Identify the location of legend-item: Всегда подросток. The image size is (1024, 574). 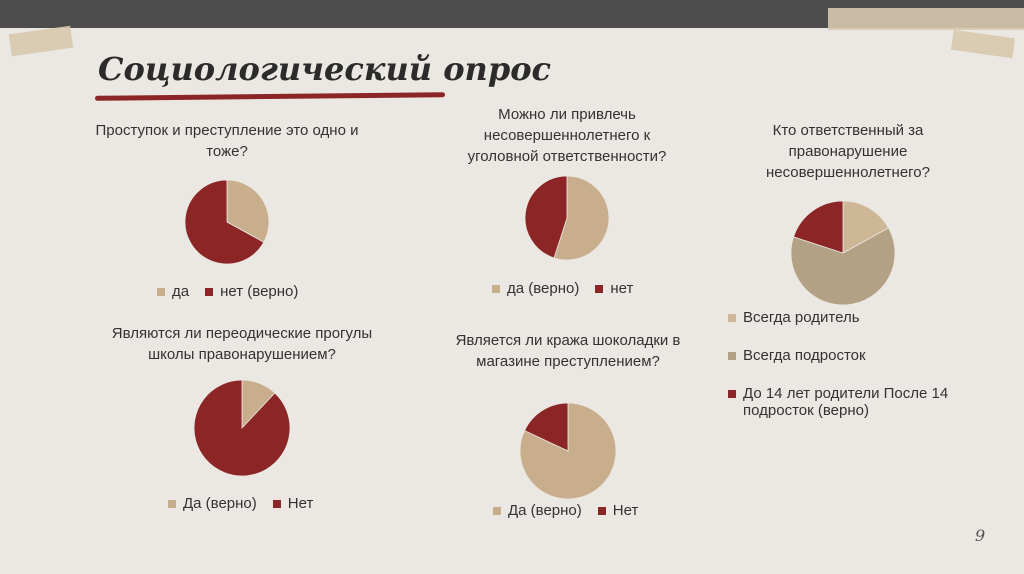
(847, 355).